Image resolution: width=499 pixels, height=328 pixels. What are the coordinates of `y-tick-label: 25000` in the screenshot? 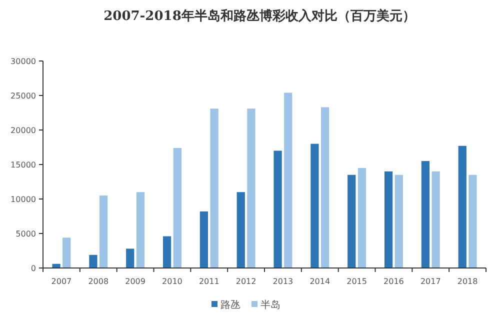 It's located at (23, 96).